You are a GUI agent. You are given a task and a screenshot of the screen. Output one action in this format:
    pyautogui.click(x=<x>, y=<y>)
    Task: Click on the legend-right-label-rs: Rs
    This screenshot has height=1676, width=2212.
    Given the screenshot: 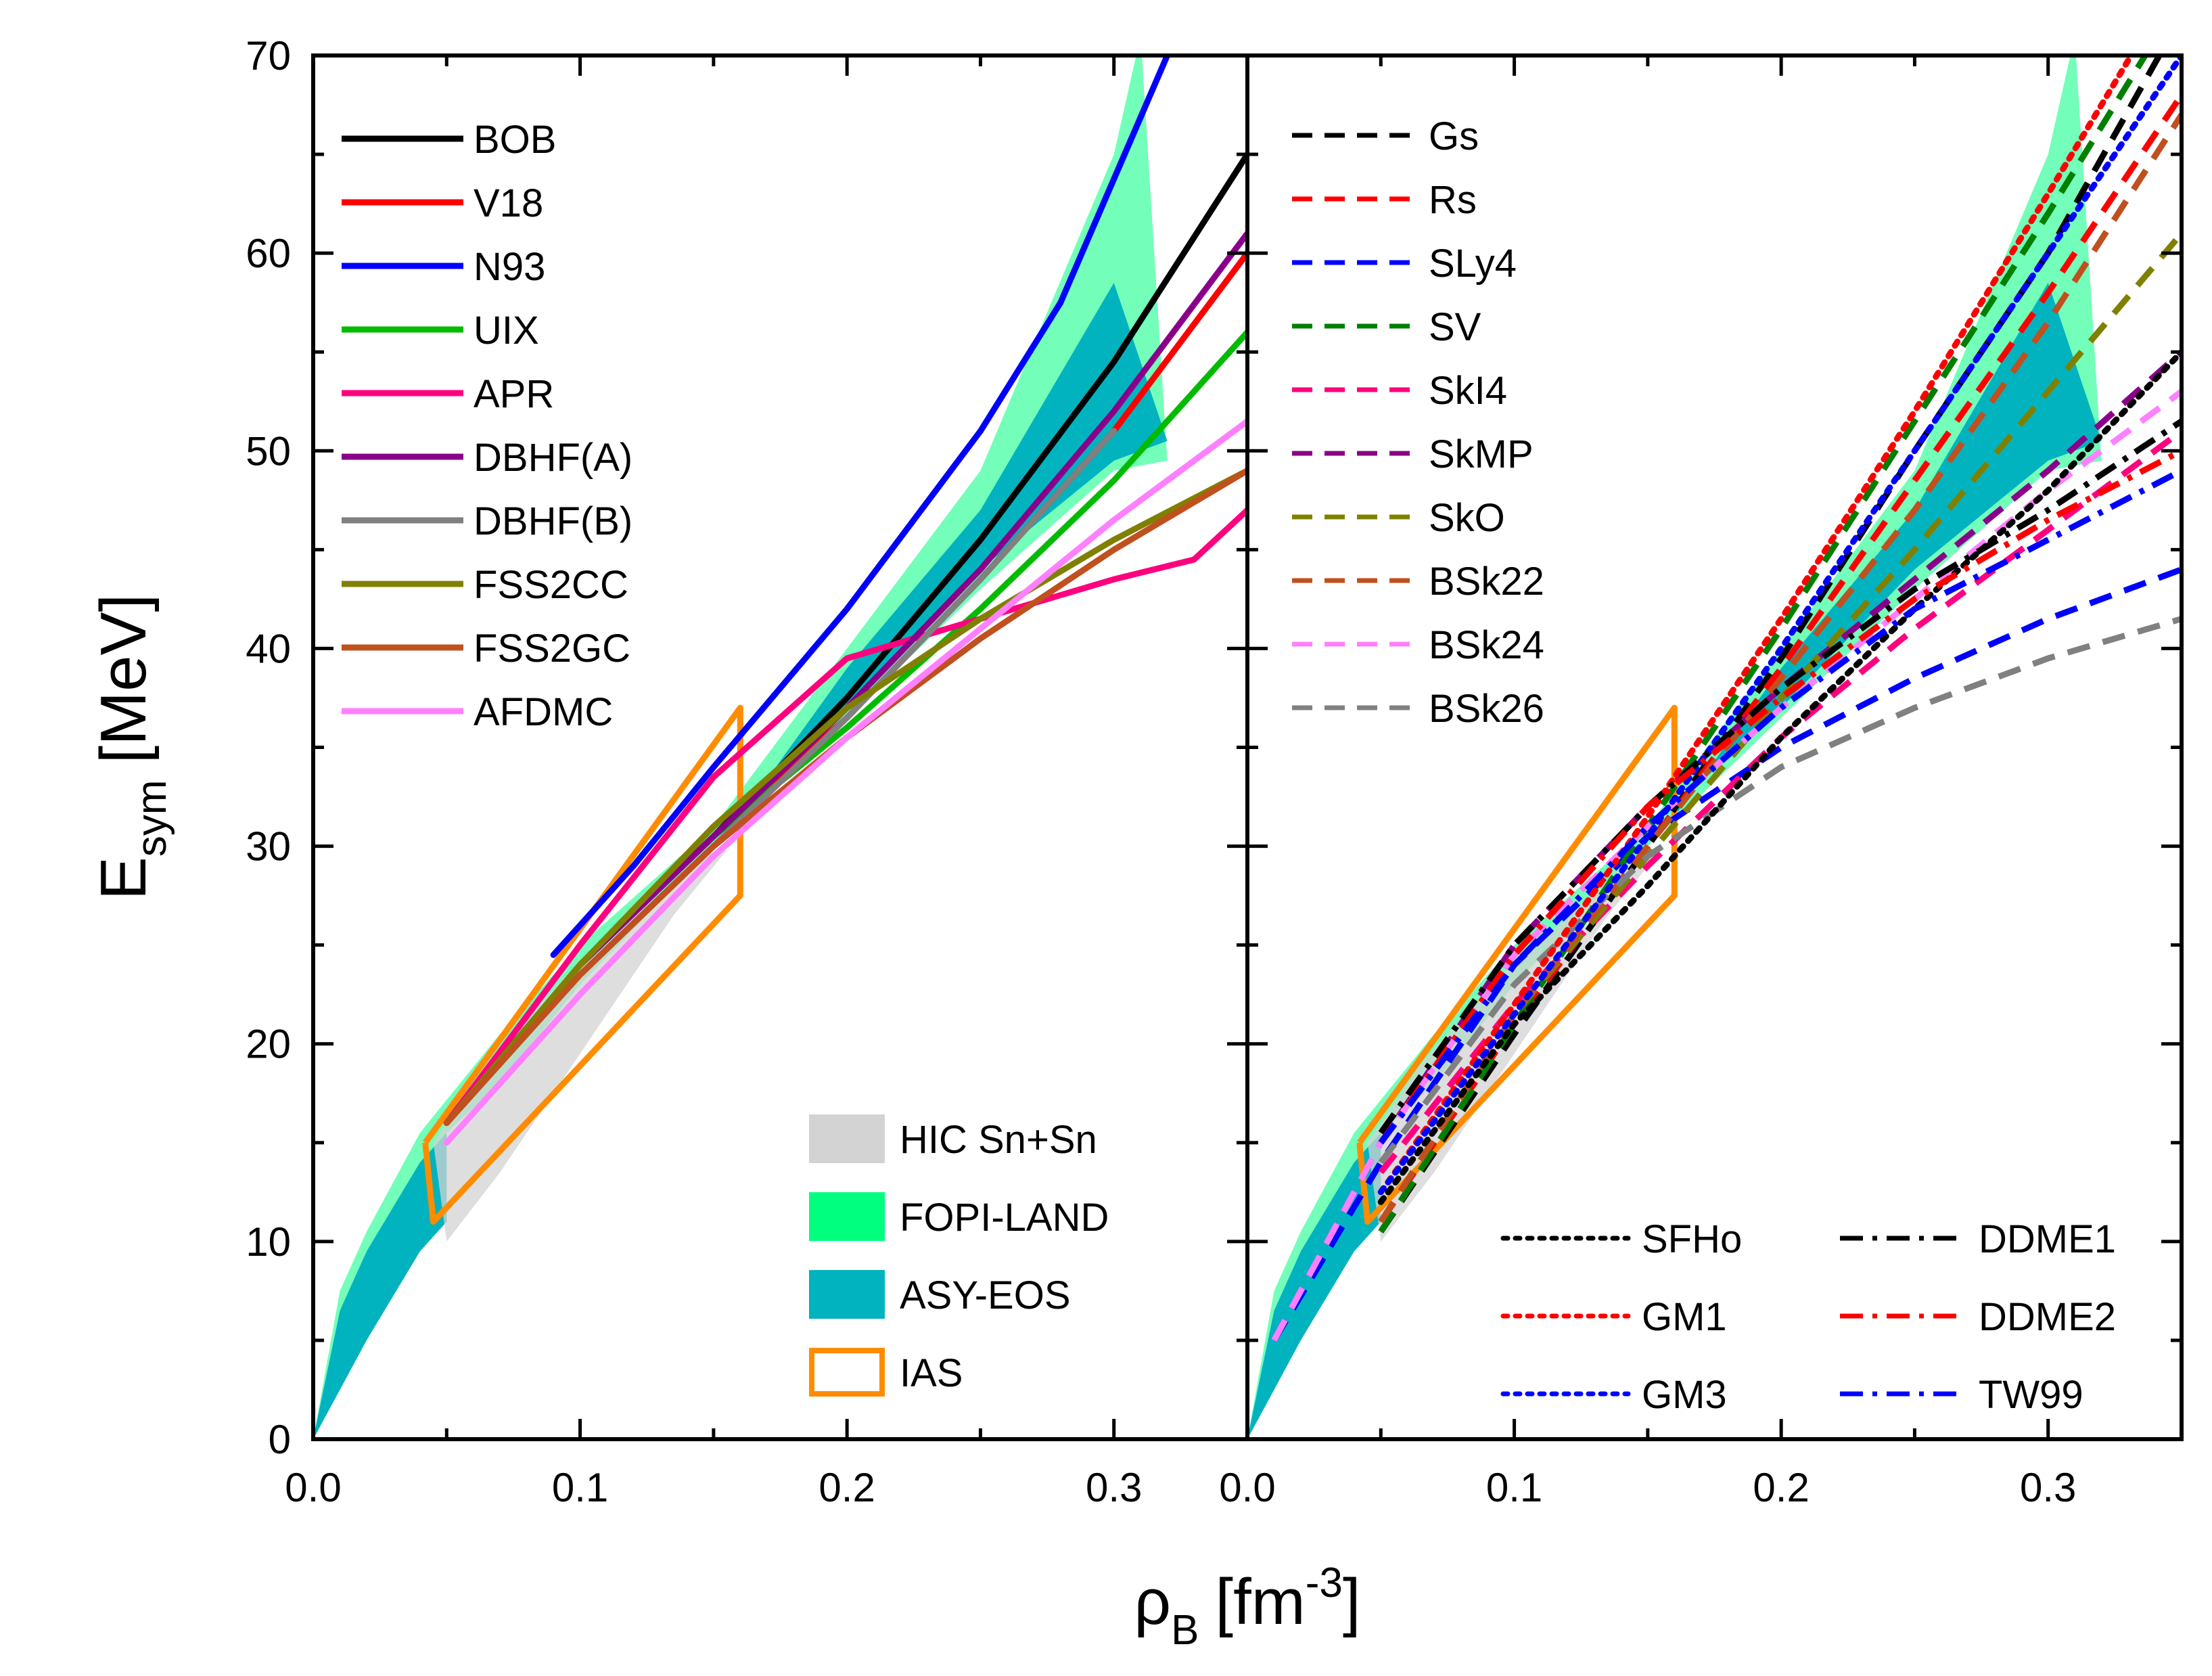 What is the action you would take?
    pyautogui.click(x=1453, y=200)
    